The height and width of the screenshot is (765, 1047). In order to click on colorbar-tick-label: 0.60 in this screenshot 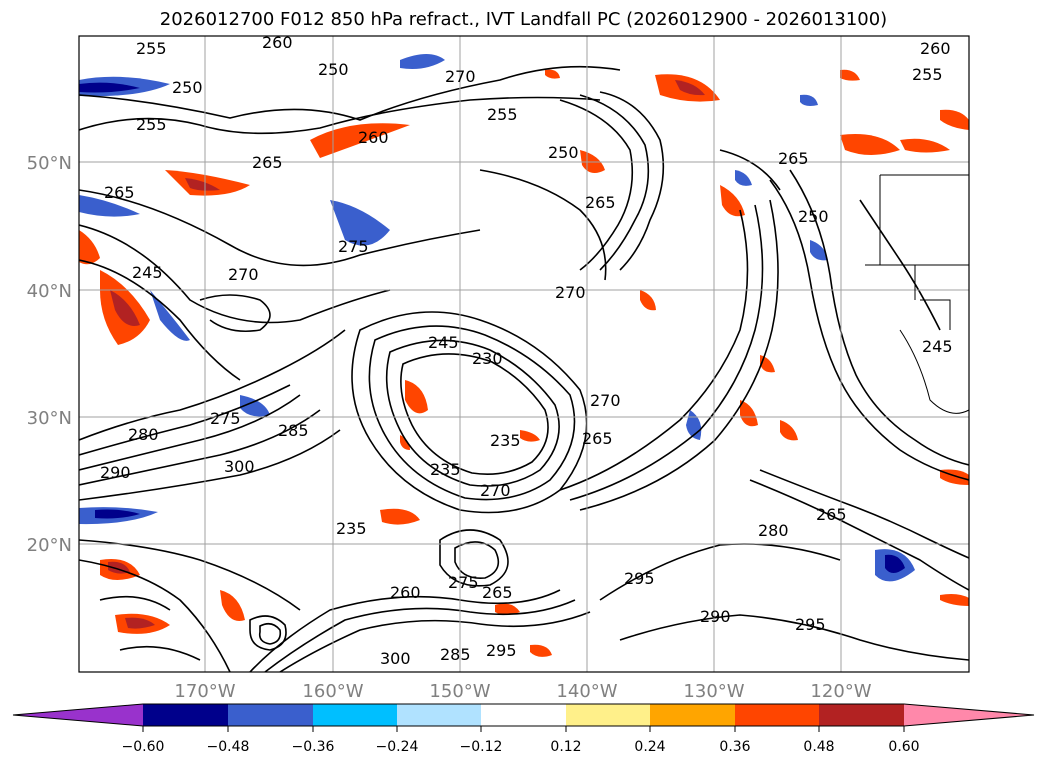, I will do `click(903, 747)`.